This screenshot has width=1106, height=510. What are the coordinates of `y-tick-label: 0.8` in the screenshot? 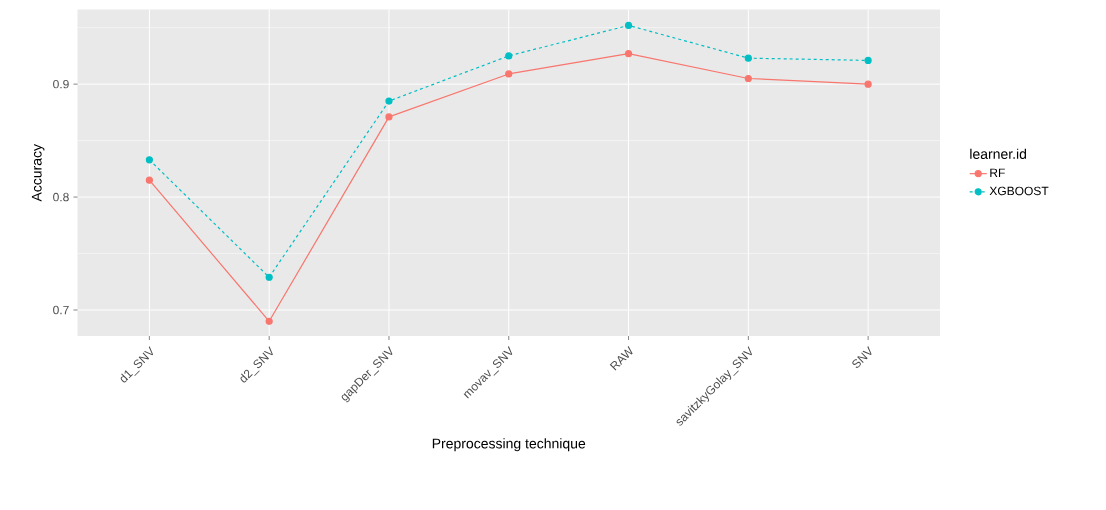 It's located at (61, 197).